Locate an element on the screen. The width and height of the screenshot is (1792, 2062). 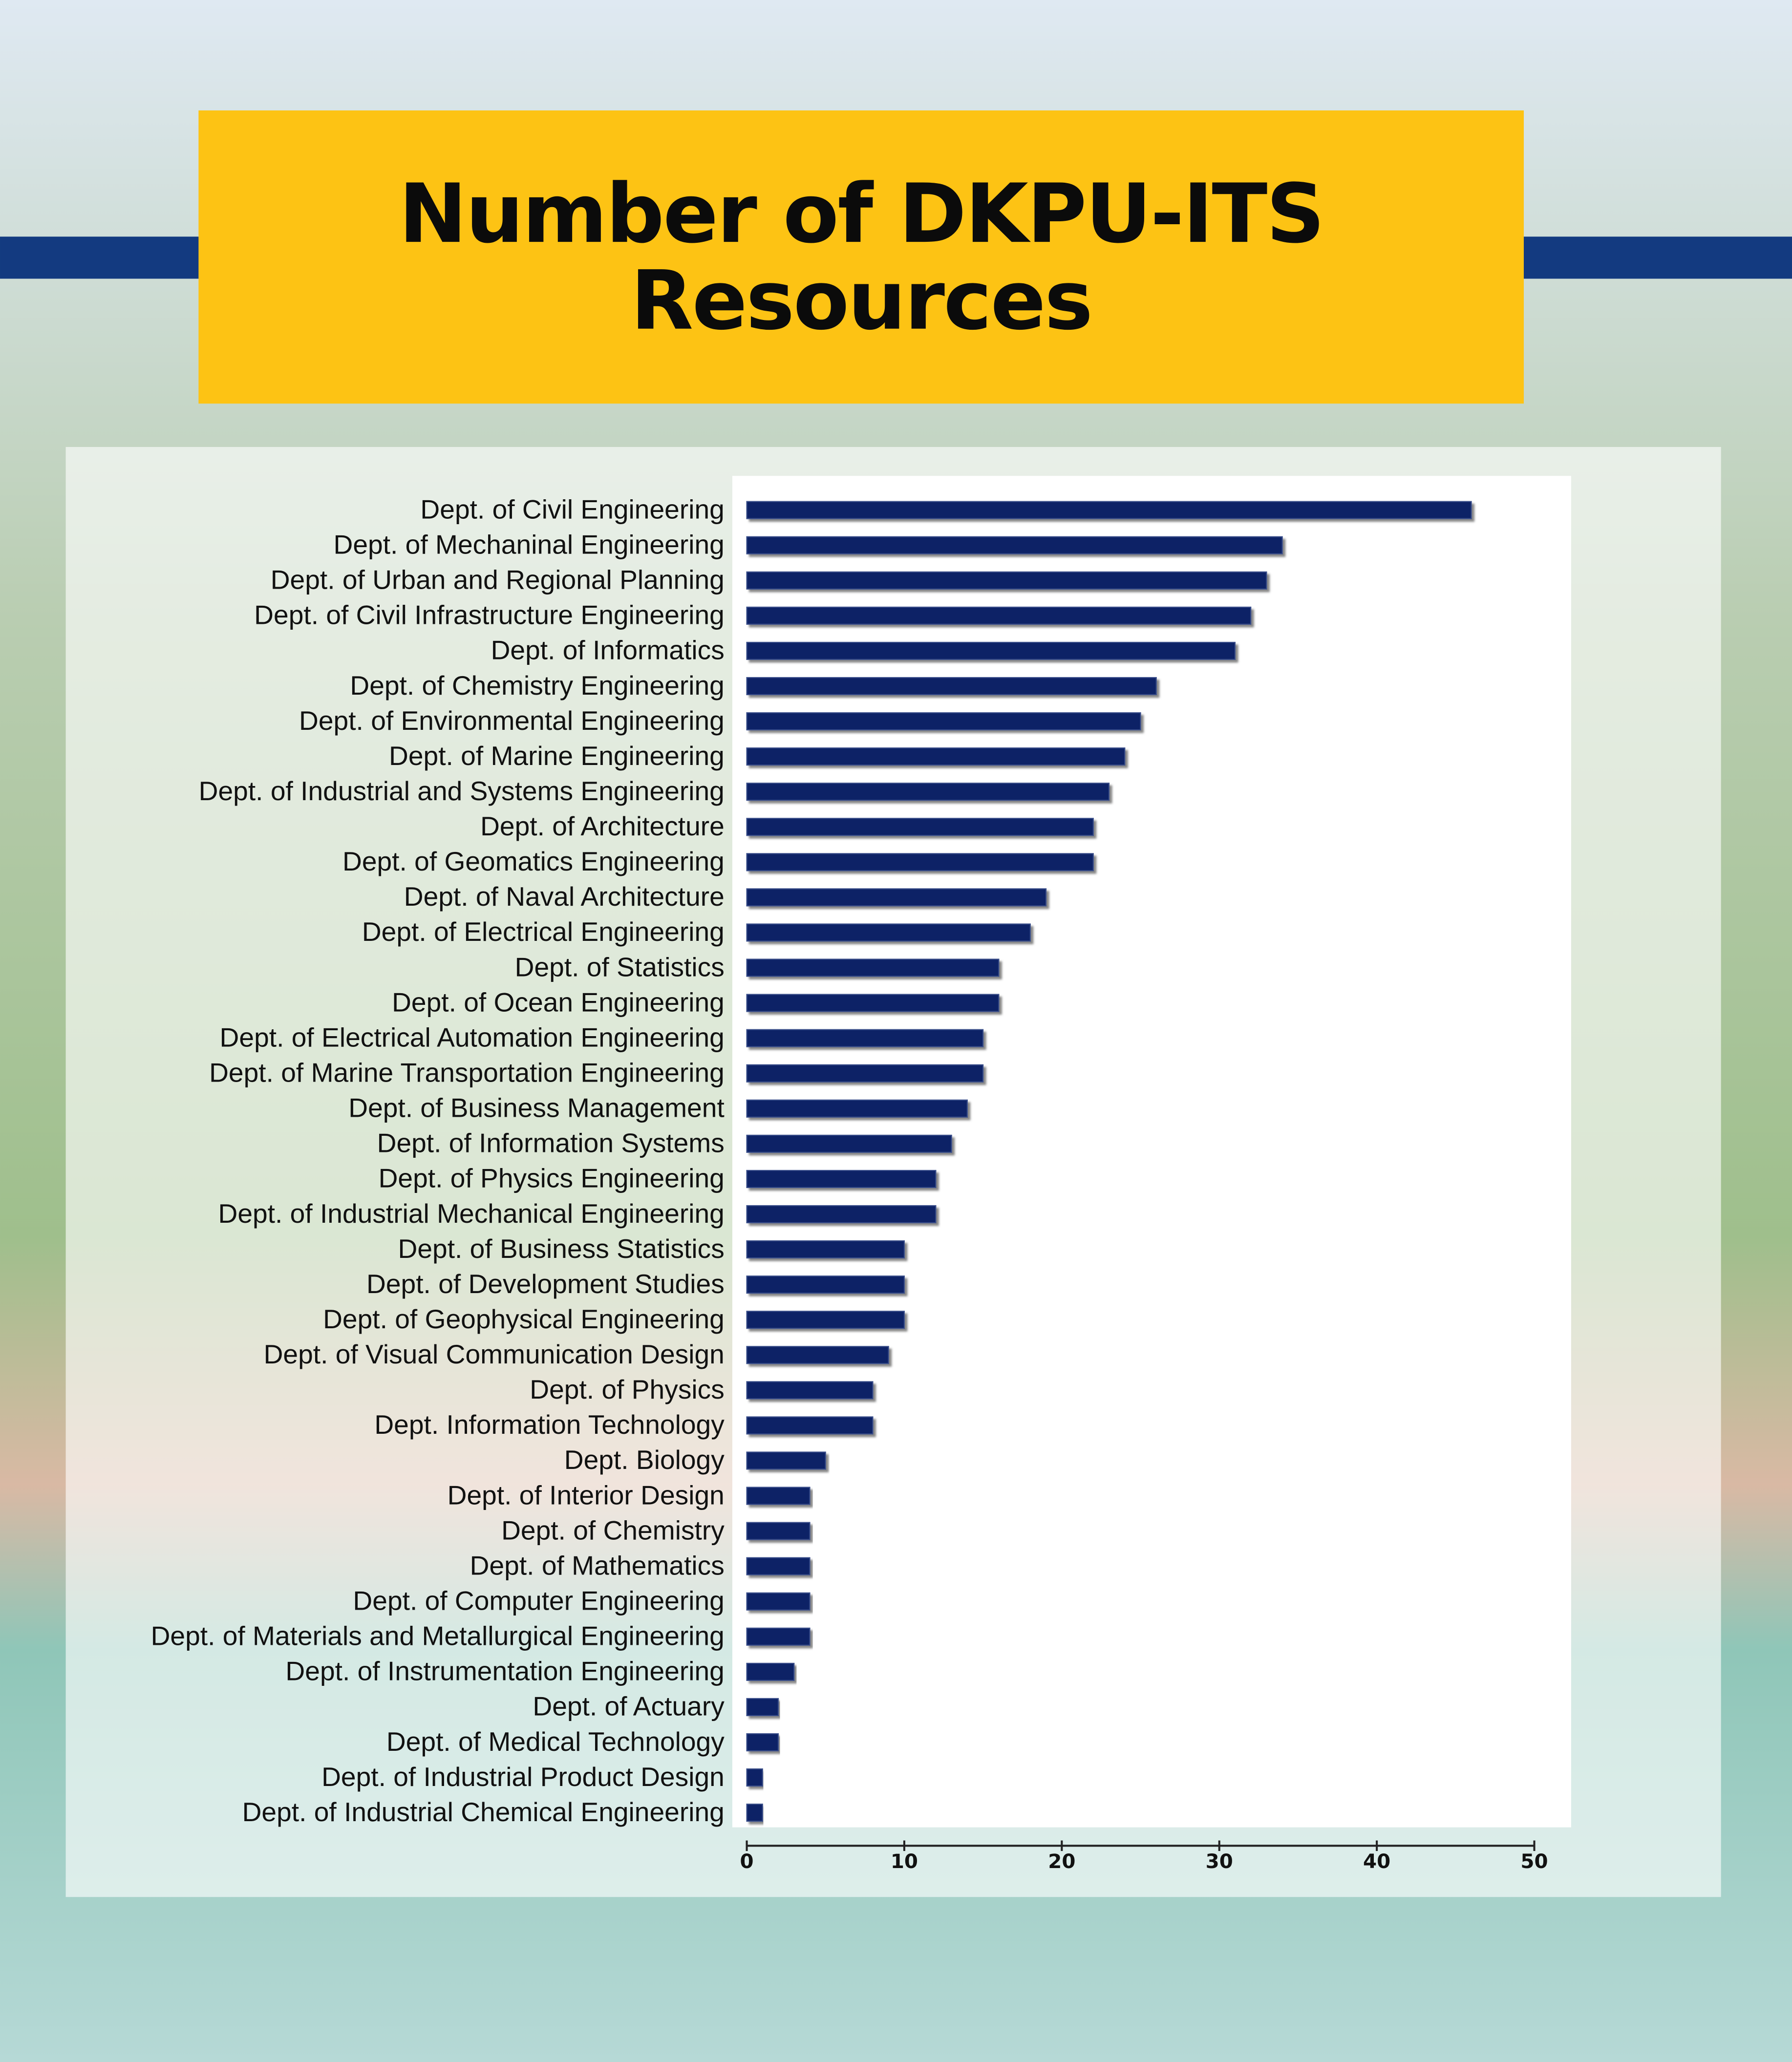
y-tick-label: Dept. of Ocean Engineering is located at coordinates (558, 1002).